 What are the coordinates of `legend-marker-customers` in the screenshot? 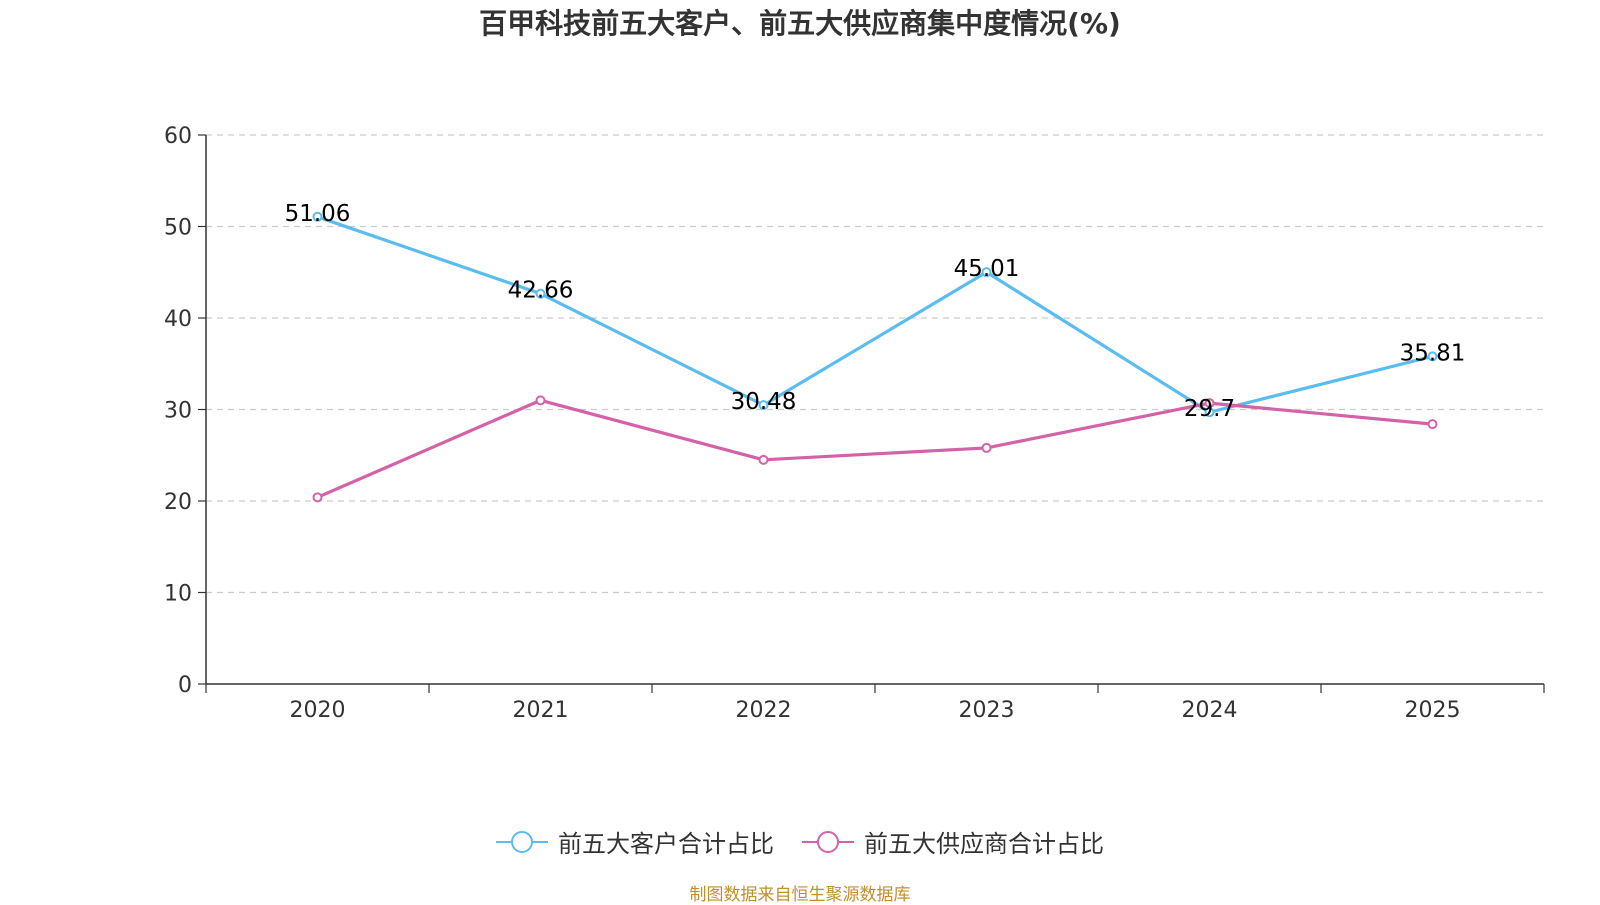 It's located at (522, 841).